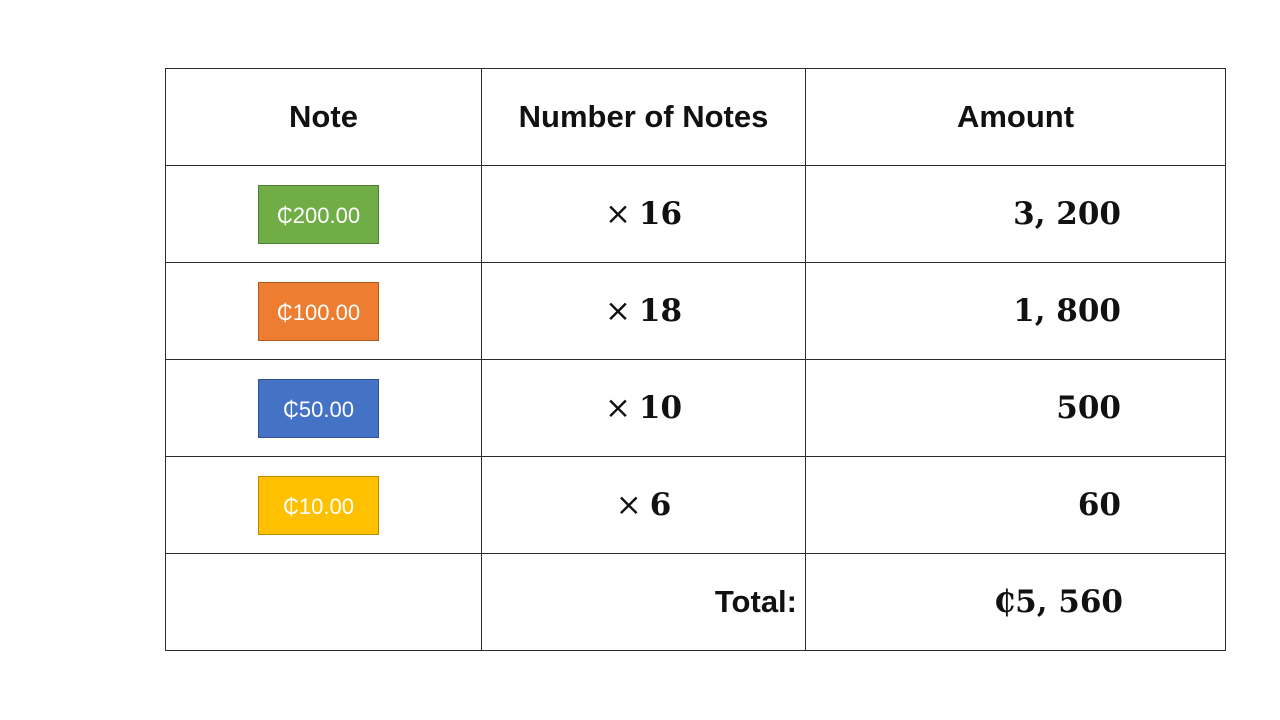  What do you see at coordinates (318, 311) in the screenshot?
I see `note-100-badge: ₵100.00` at bounding box center [318, 311].